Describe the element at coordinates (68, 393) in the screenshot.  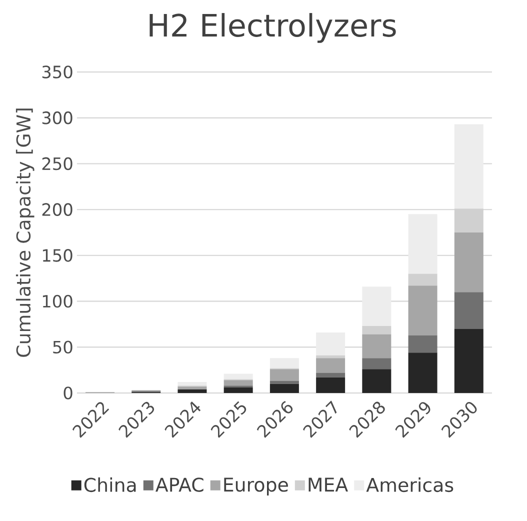
I see `y-tick-label: 0` at that location.